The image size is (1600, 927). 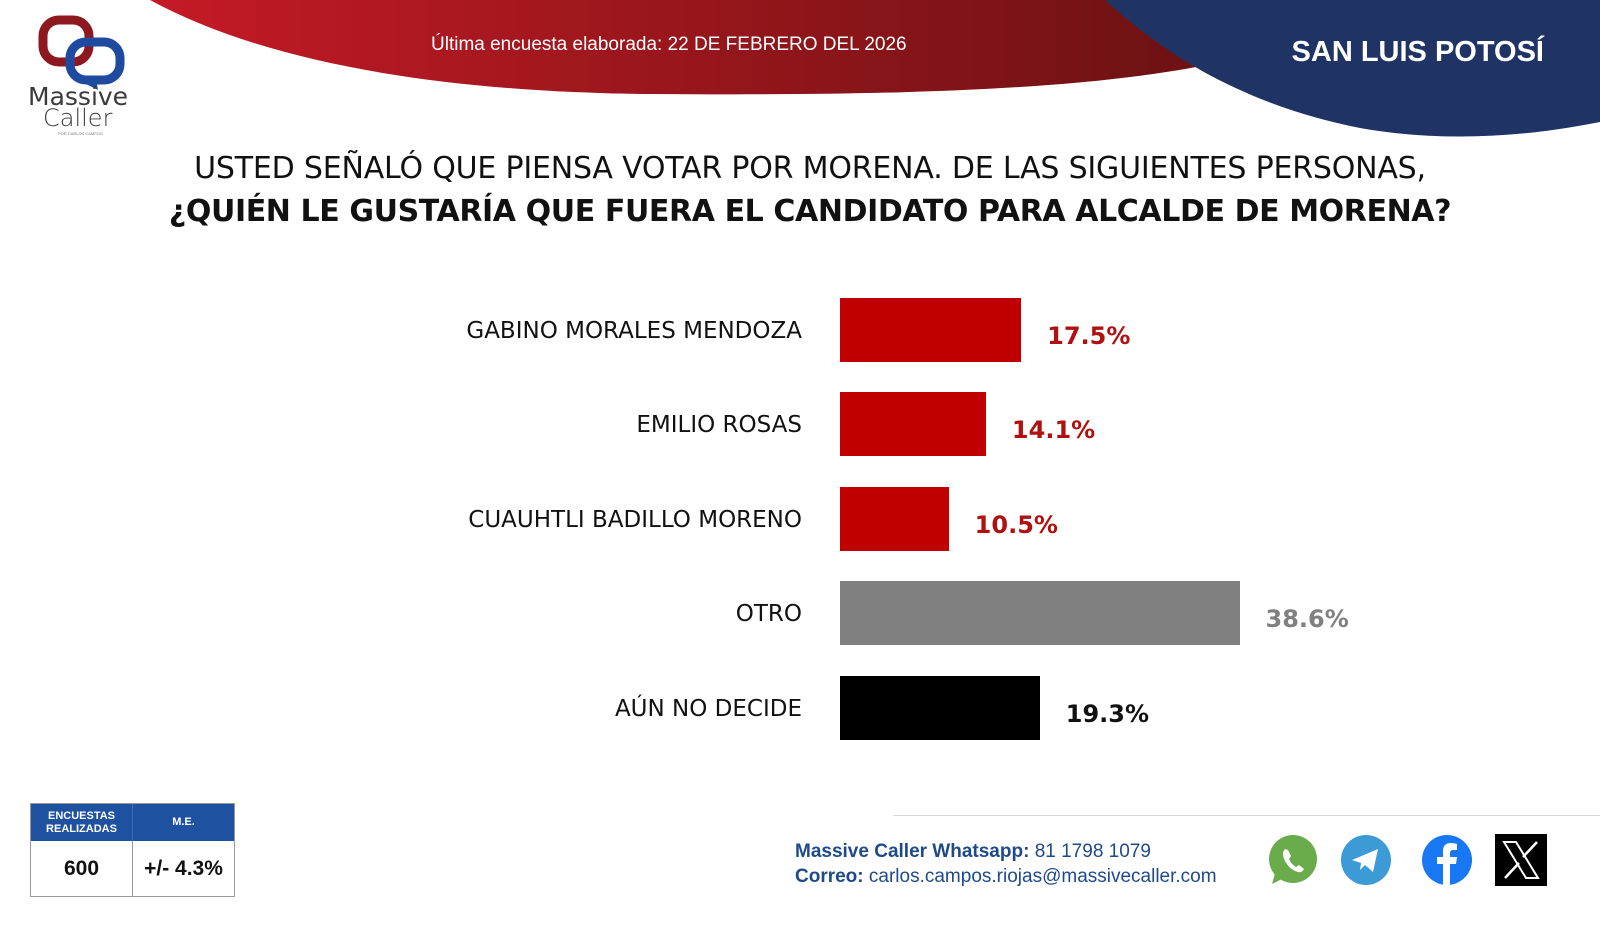 I want to click on email-address: carlos.campos.riojas@massivecaller.com, so click(x=1042, y=876).